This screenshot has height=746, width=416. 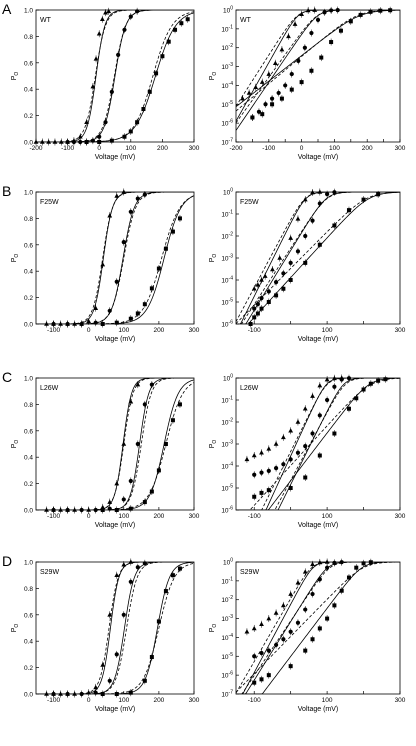 What do you see at coordinates (227, 694) in the screenshot?
I see `y-tick-label: 10⁻⁷` at bounding box center [227, 694].